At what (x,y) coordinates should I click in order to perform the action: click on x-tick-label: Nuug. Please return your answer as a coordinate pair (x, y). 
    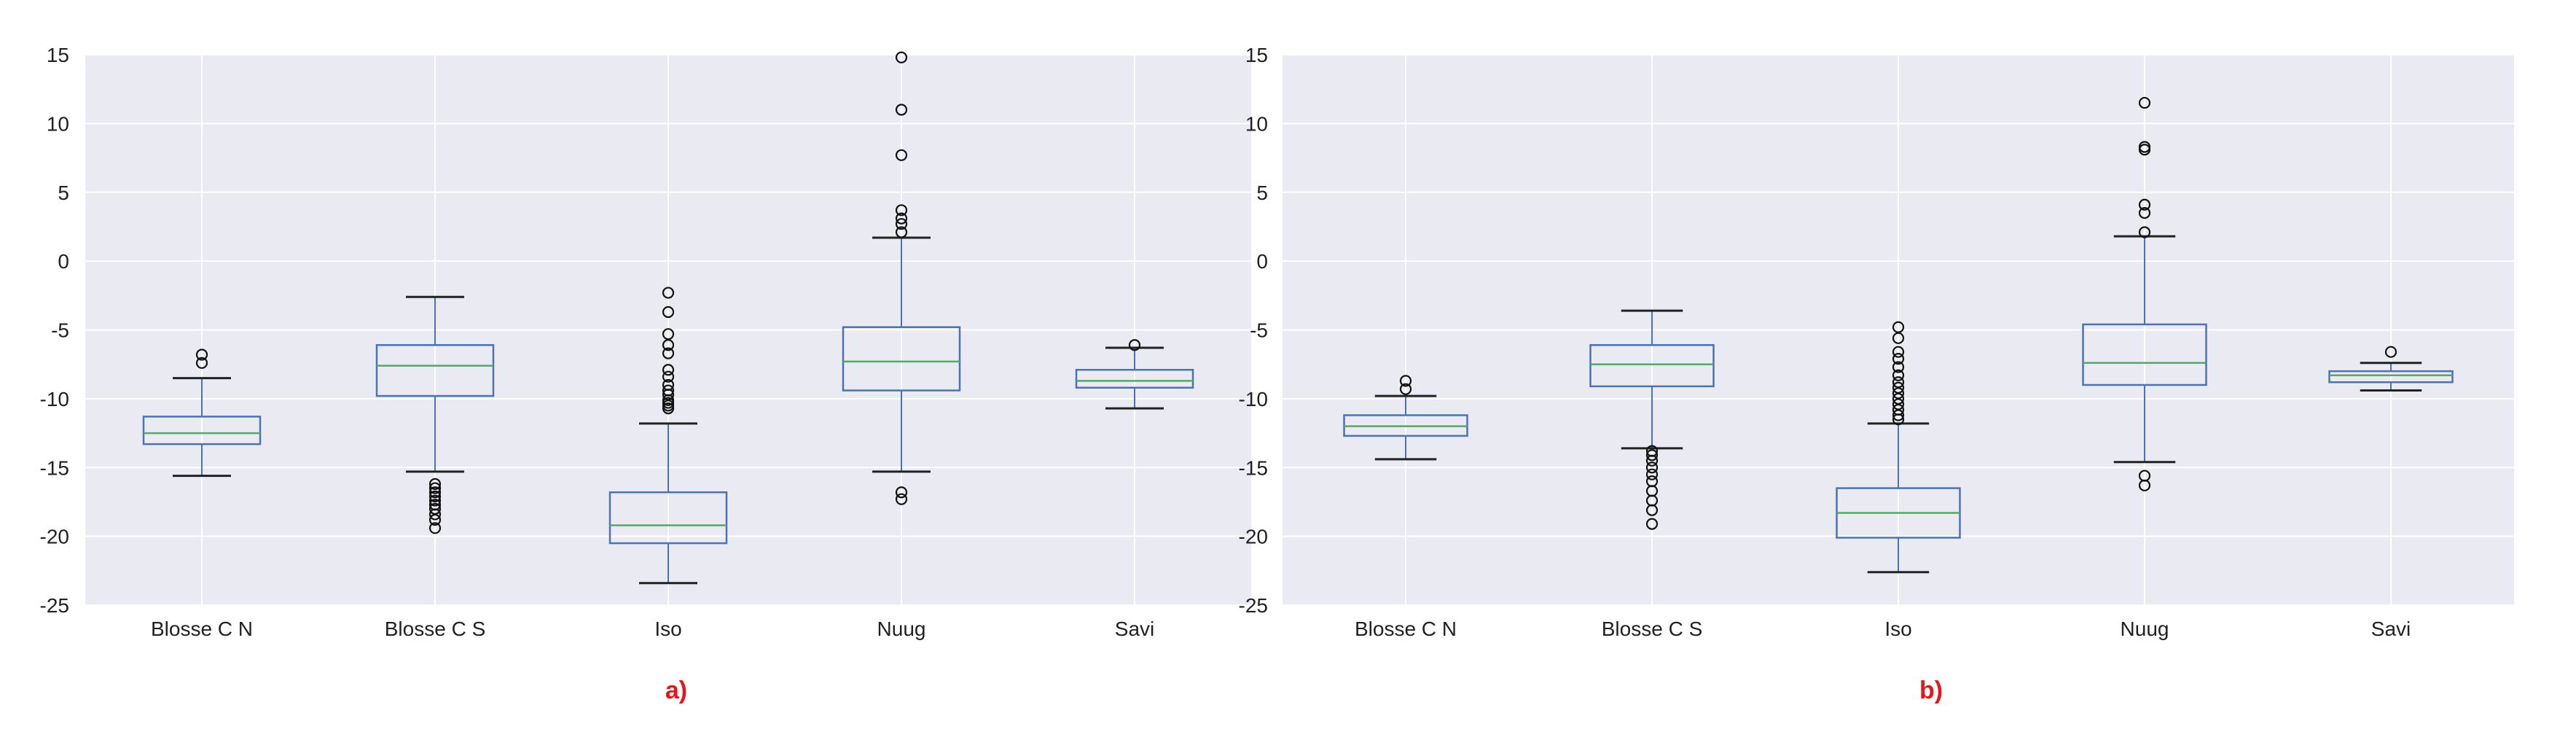
    Looking at the image, I should click on (2145, 629).